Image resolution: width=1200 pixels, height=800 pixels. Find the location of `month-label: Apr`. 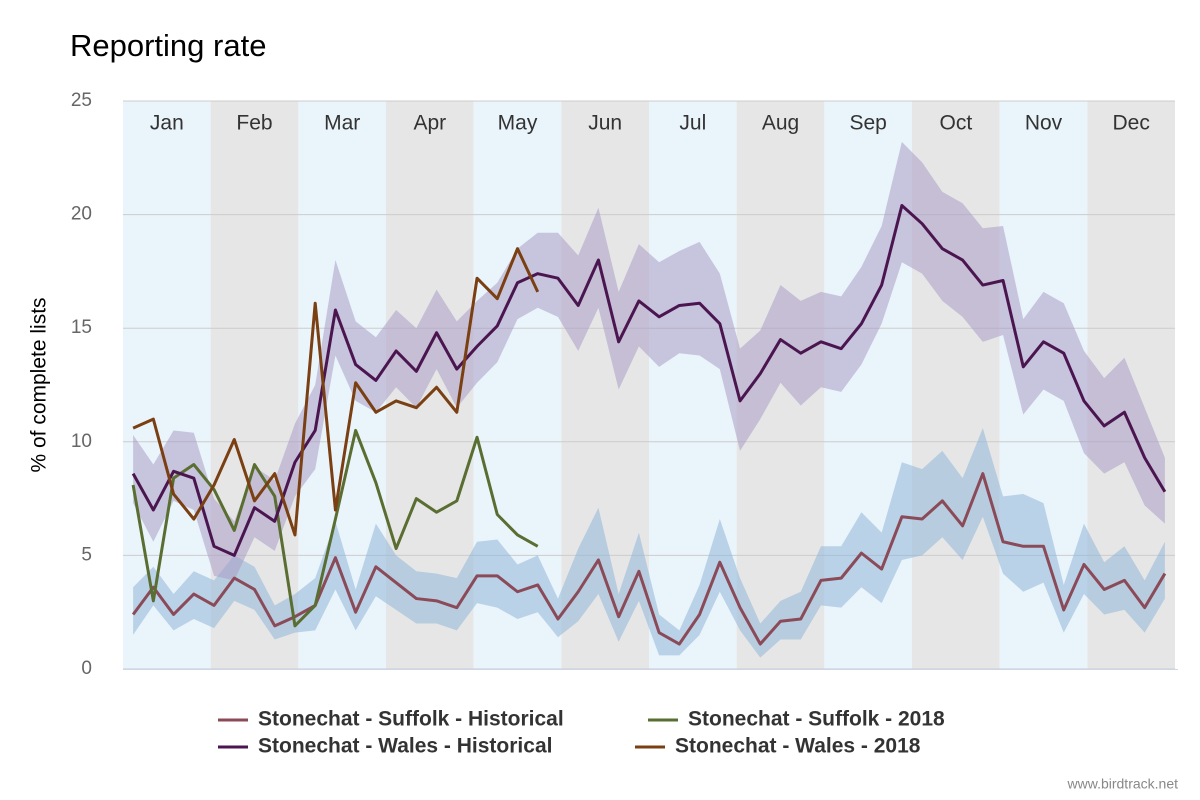

month-label: Apr is located at coordinates (429, 123).